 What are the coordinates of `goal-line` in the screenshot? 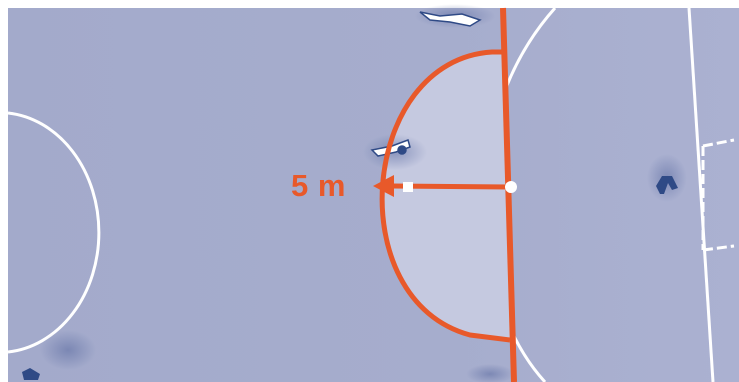 It's located at (701, 194).